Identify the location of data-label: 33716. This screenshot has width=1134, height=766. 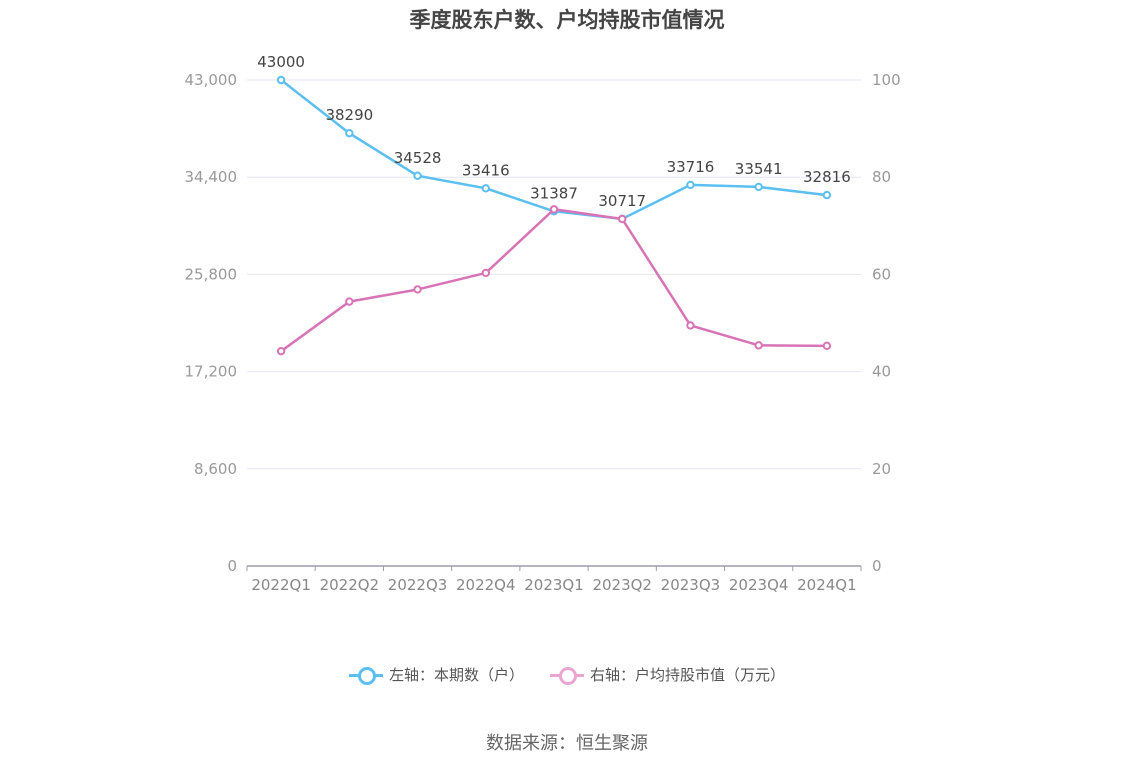
(691, 167).